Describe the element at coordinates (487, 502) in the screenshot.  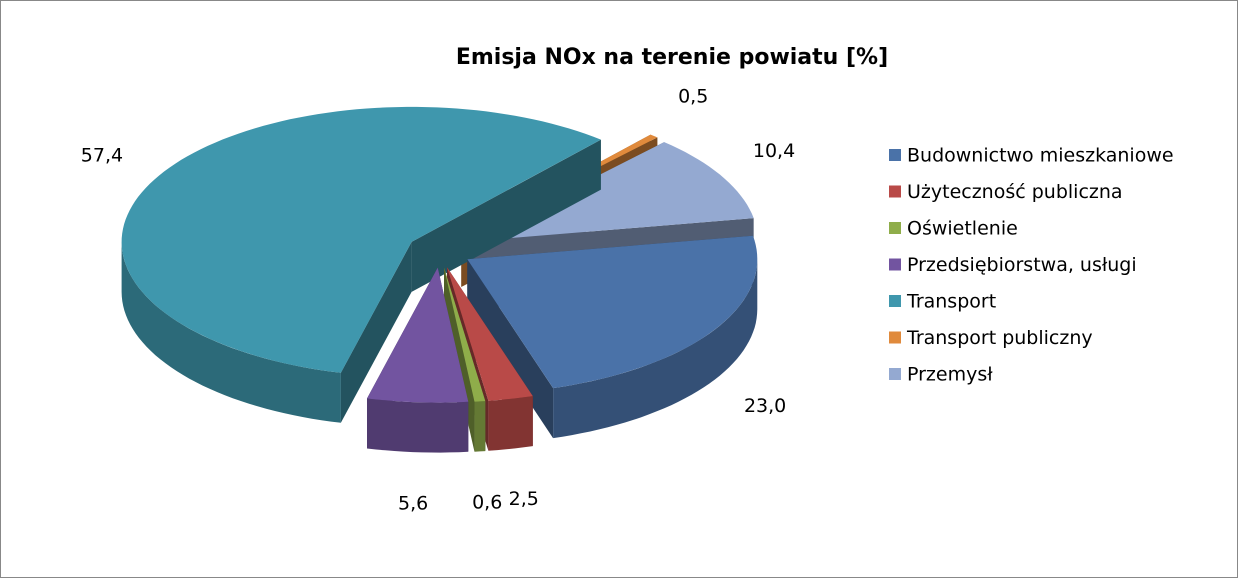
I see `data-label: 0,6` at that location.